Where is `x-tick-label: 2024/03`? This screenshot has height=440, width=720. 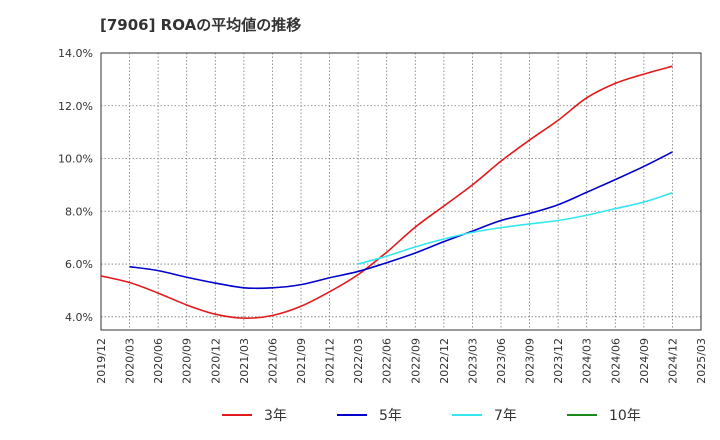
x-tick-label: 2024/03 is located at coordinates (587, 361).